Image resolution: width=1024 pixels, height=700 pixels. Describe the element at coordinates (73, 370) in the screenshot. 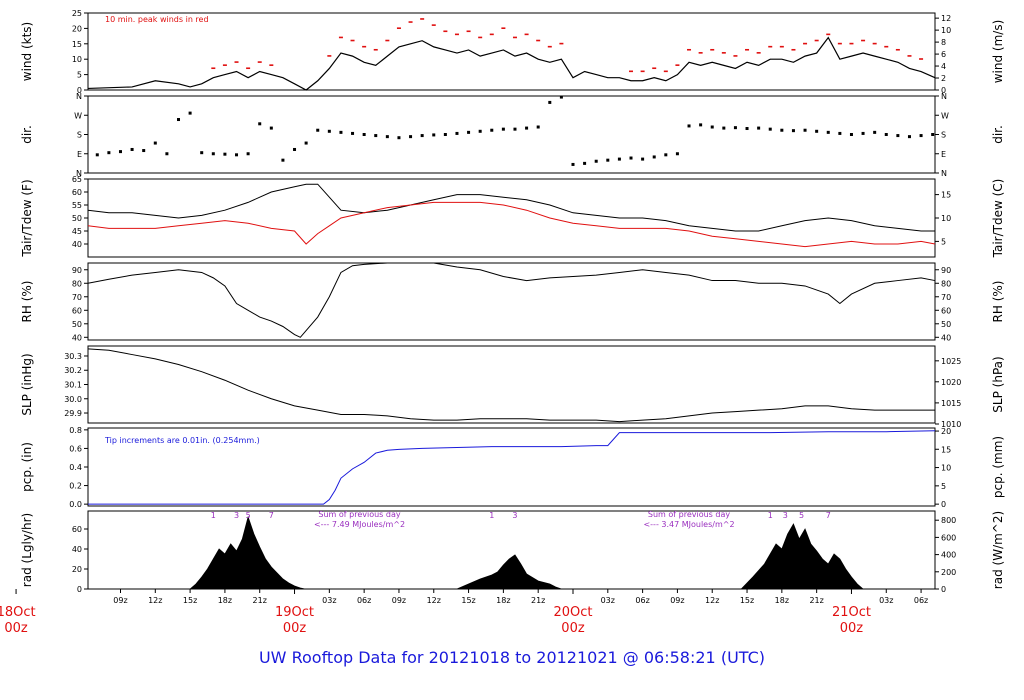

I see `y-tick-label: 30.2` at that location.